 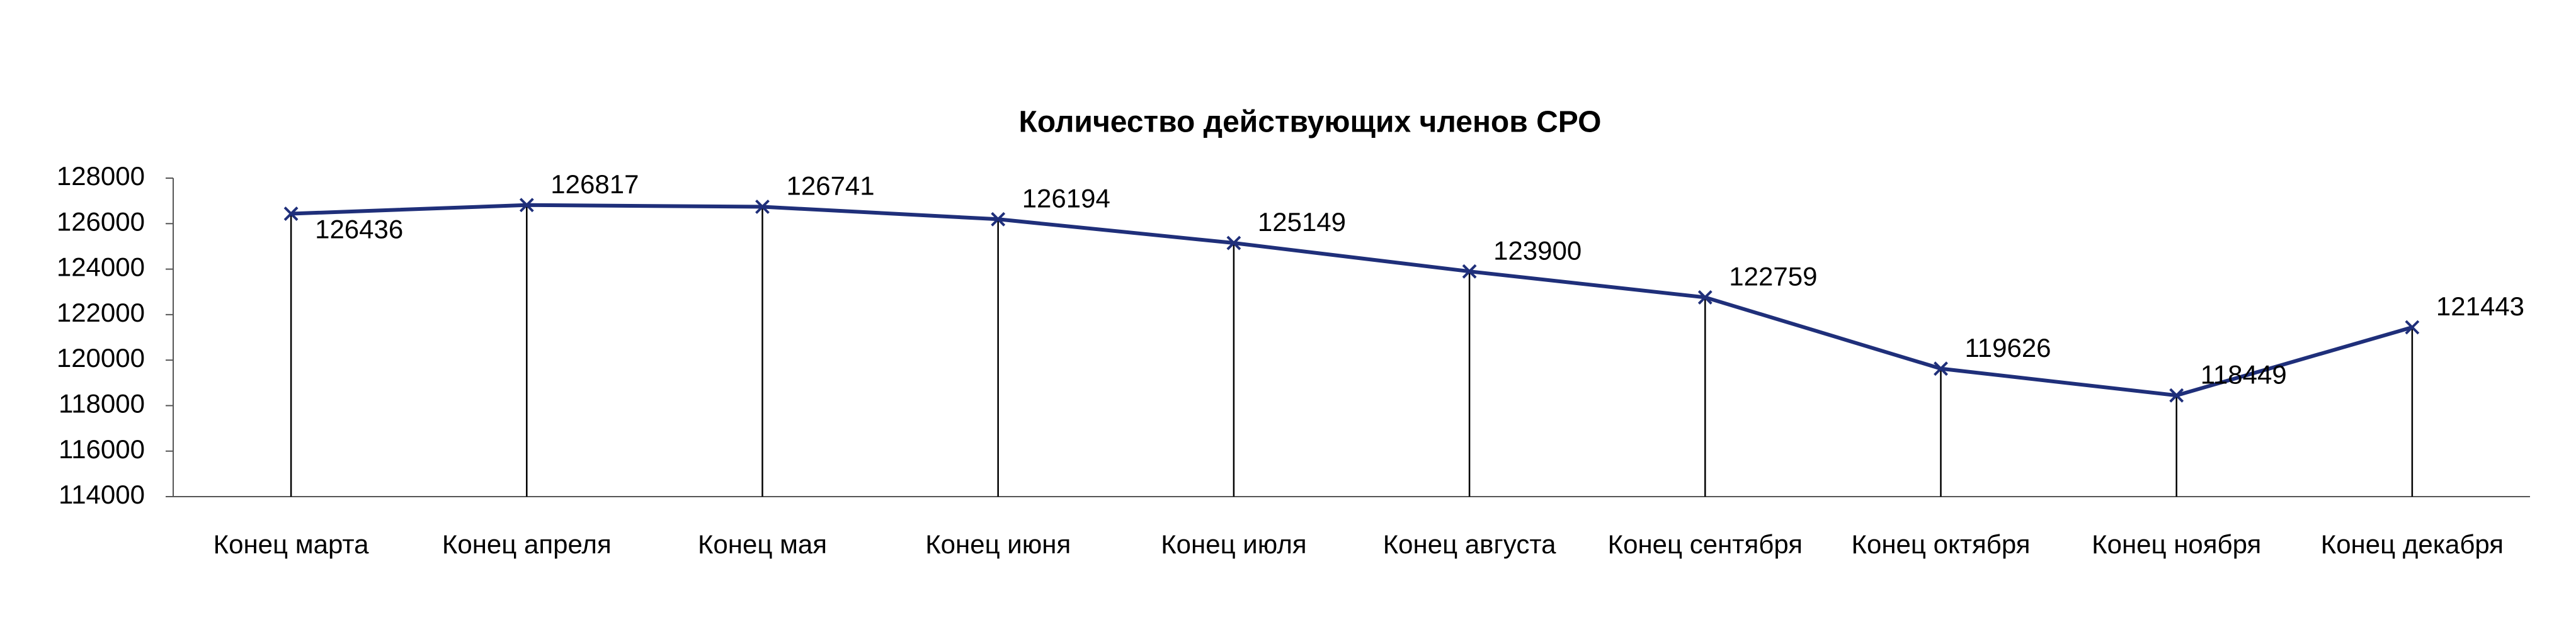 What do you see at coordinates (2176, 544) in the screenshot?
I see `x-tick-label: Конец ноября` at bounding box center [2176, 544].